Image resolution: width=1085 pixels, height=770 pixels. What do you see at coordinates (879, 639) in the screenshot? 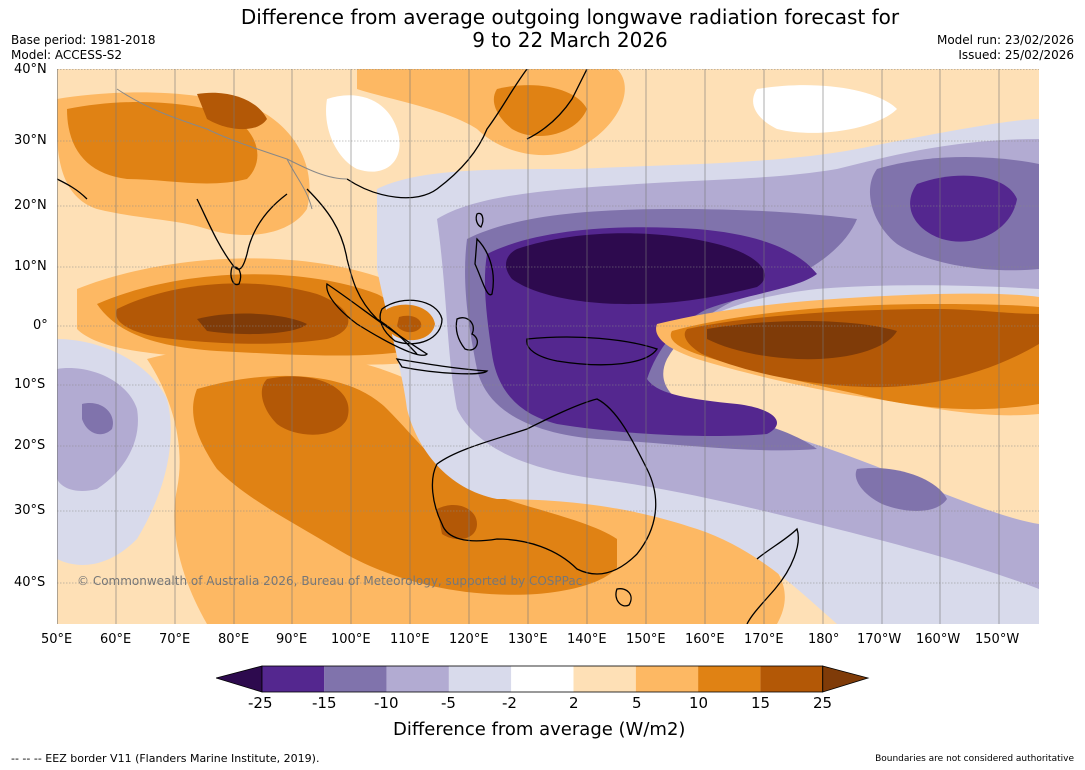
I see `lon-label: 170°W` at bounding box center [879, 639].